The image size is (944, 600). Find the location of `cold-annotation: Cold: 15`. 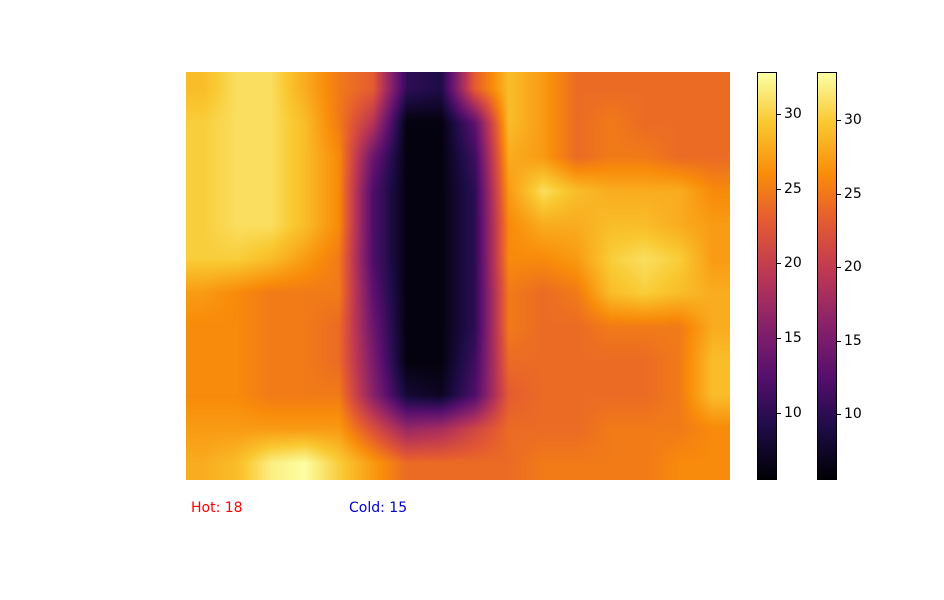

cold-annotation: Cold: 15 is located at coordinates (378, 508).